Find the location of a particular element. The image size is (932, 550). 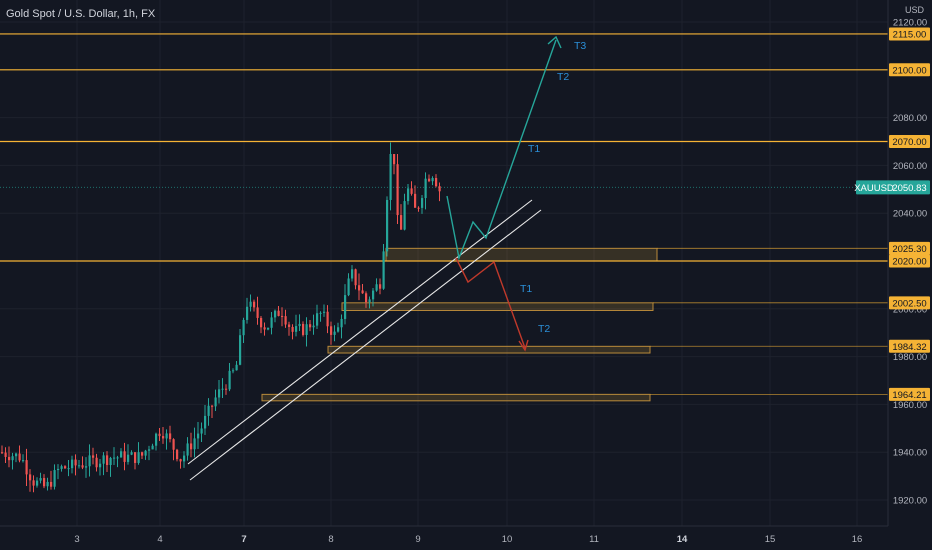

price-tick-label: 2120.00 is located at coordinates (910, 23).